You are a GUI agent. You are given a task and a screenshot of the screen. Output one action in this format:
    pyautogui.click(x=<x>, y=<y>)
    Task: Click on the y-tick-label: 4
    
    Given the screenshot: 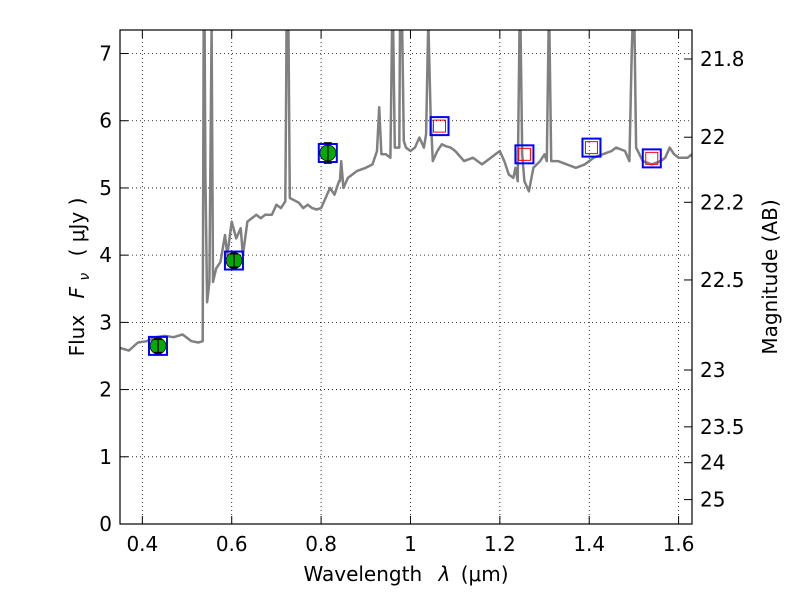 What is the action you would take?
    pyautogui.click(x=105, y=255)
    